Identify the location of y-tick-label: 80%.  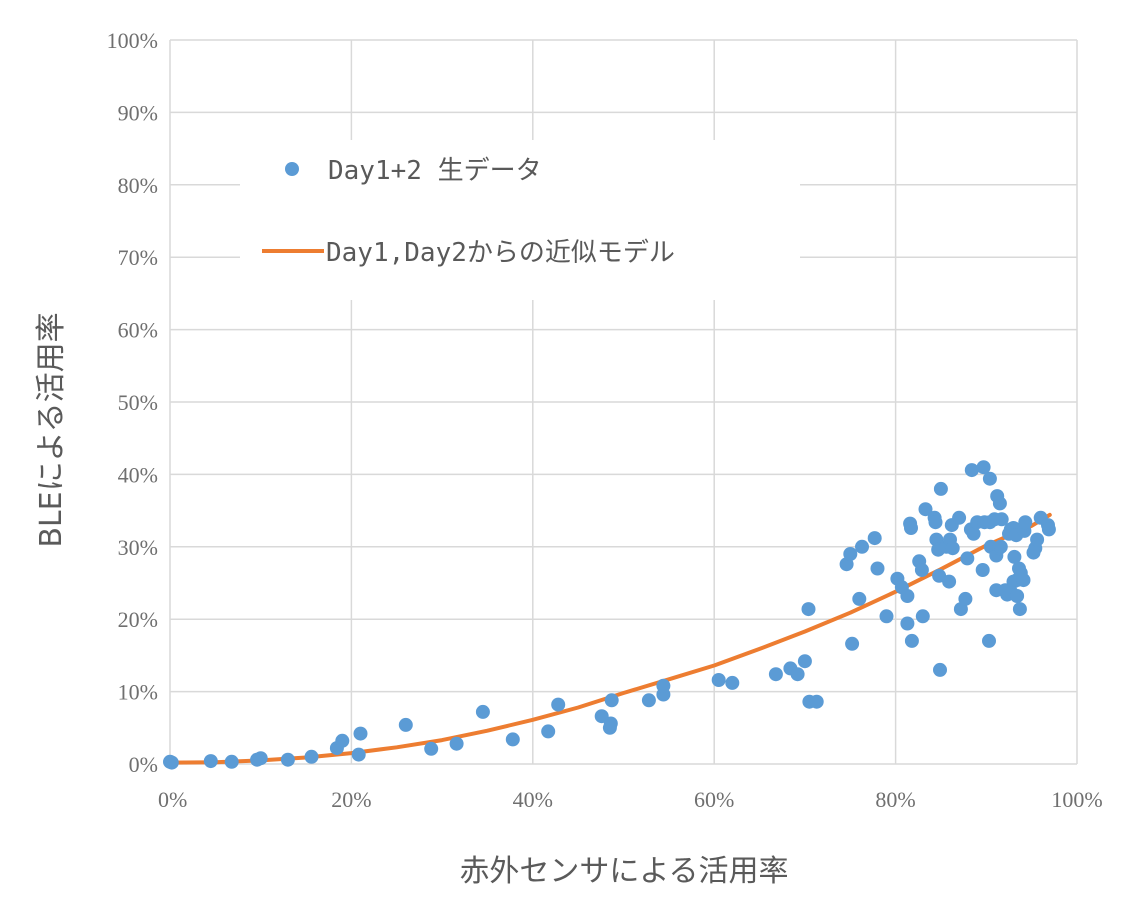
(138, 185).